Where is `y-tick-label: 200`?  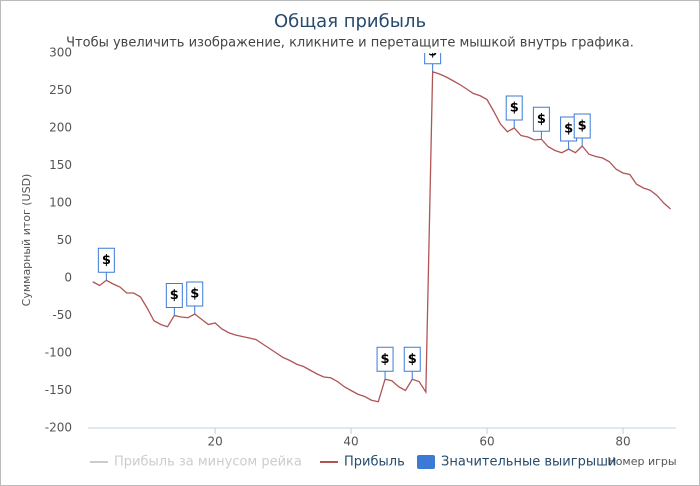
y-tick-label: 200 is located at coordinates (60, 128).